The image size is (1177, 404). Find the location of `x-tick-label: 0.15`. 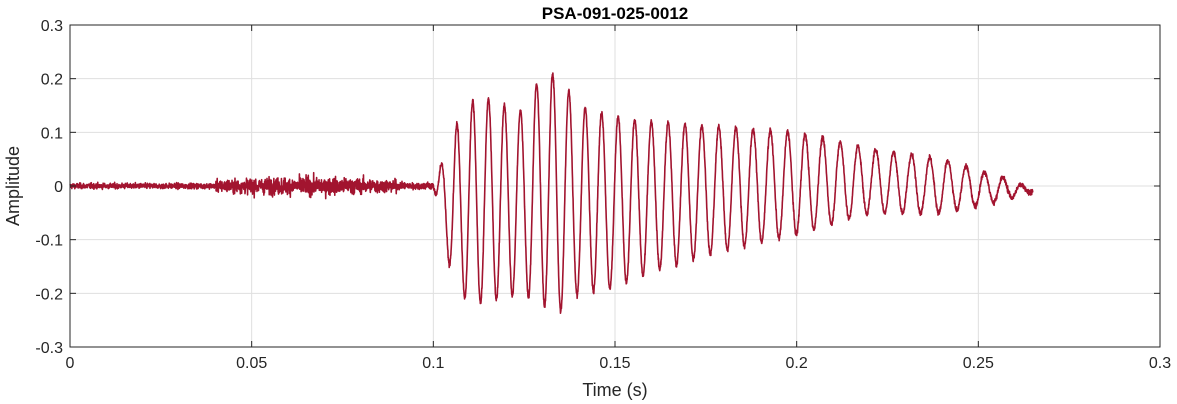

x-tick-label: 0.15 is located at coordinates (614, 363).